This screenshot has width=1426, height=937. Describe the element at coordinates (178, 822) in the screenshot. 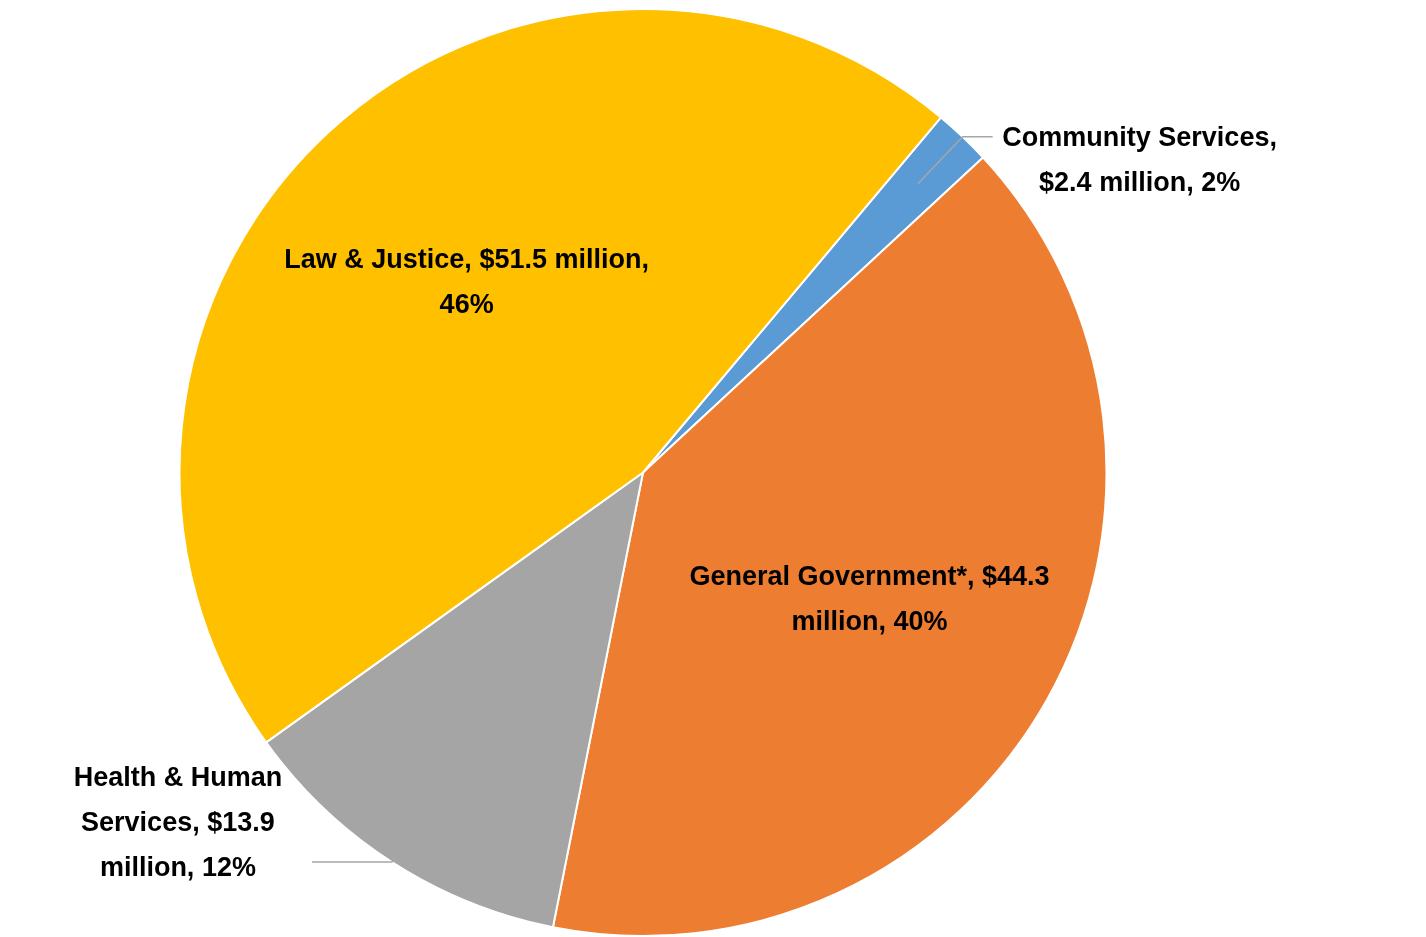

I see `slice-label: Health & Human Services, $13.9 million, 12%` at that location.